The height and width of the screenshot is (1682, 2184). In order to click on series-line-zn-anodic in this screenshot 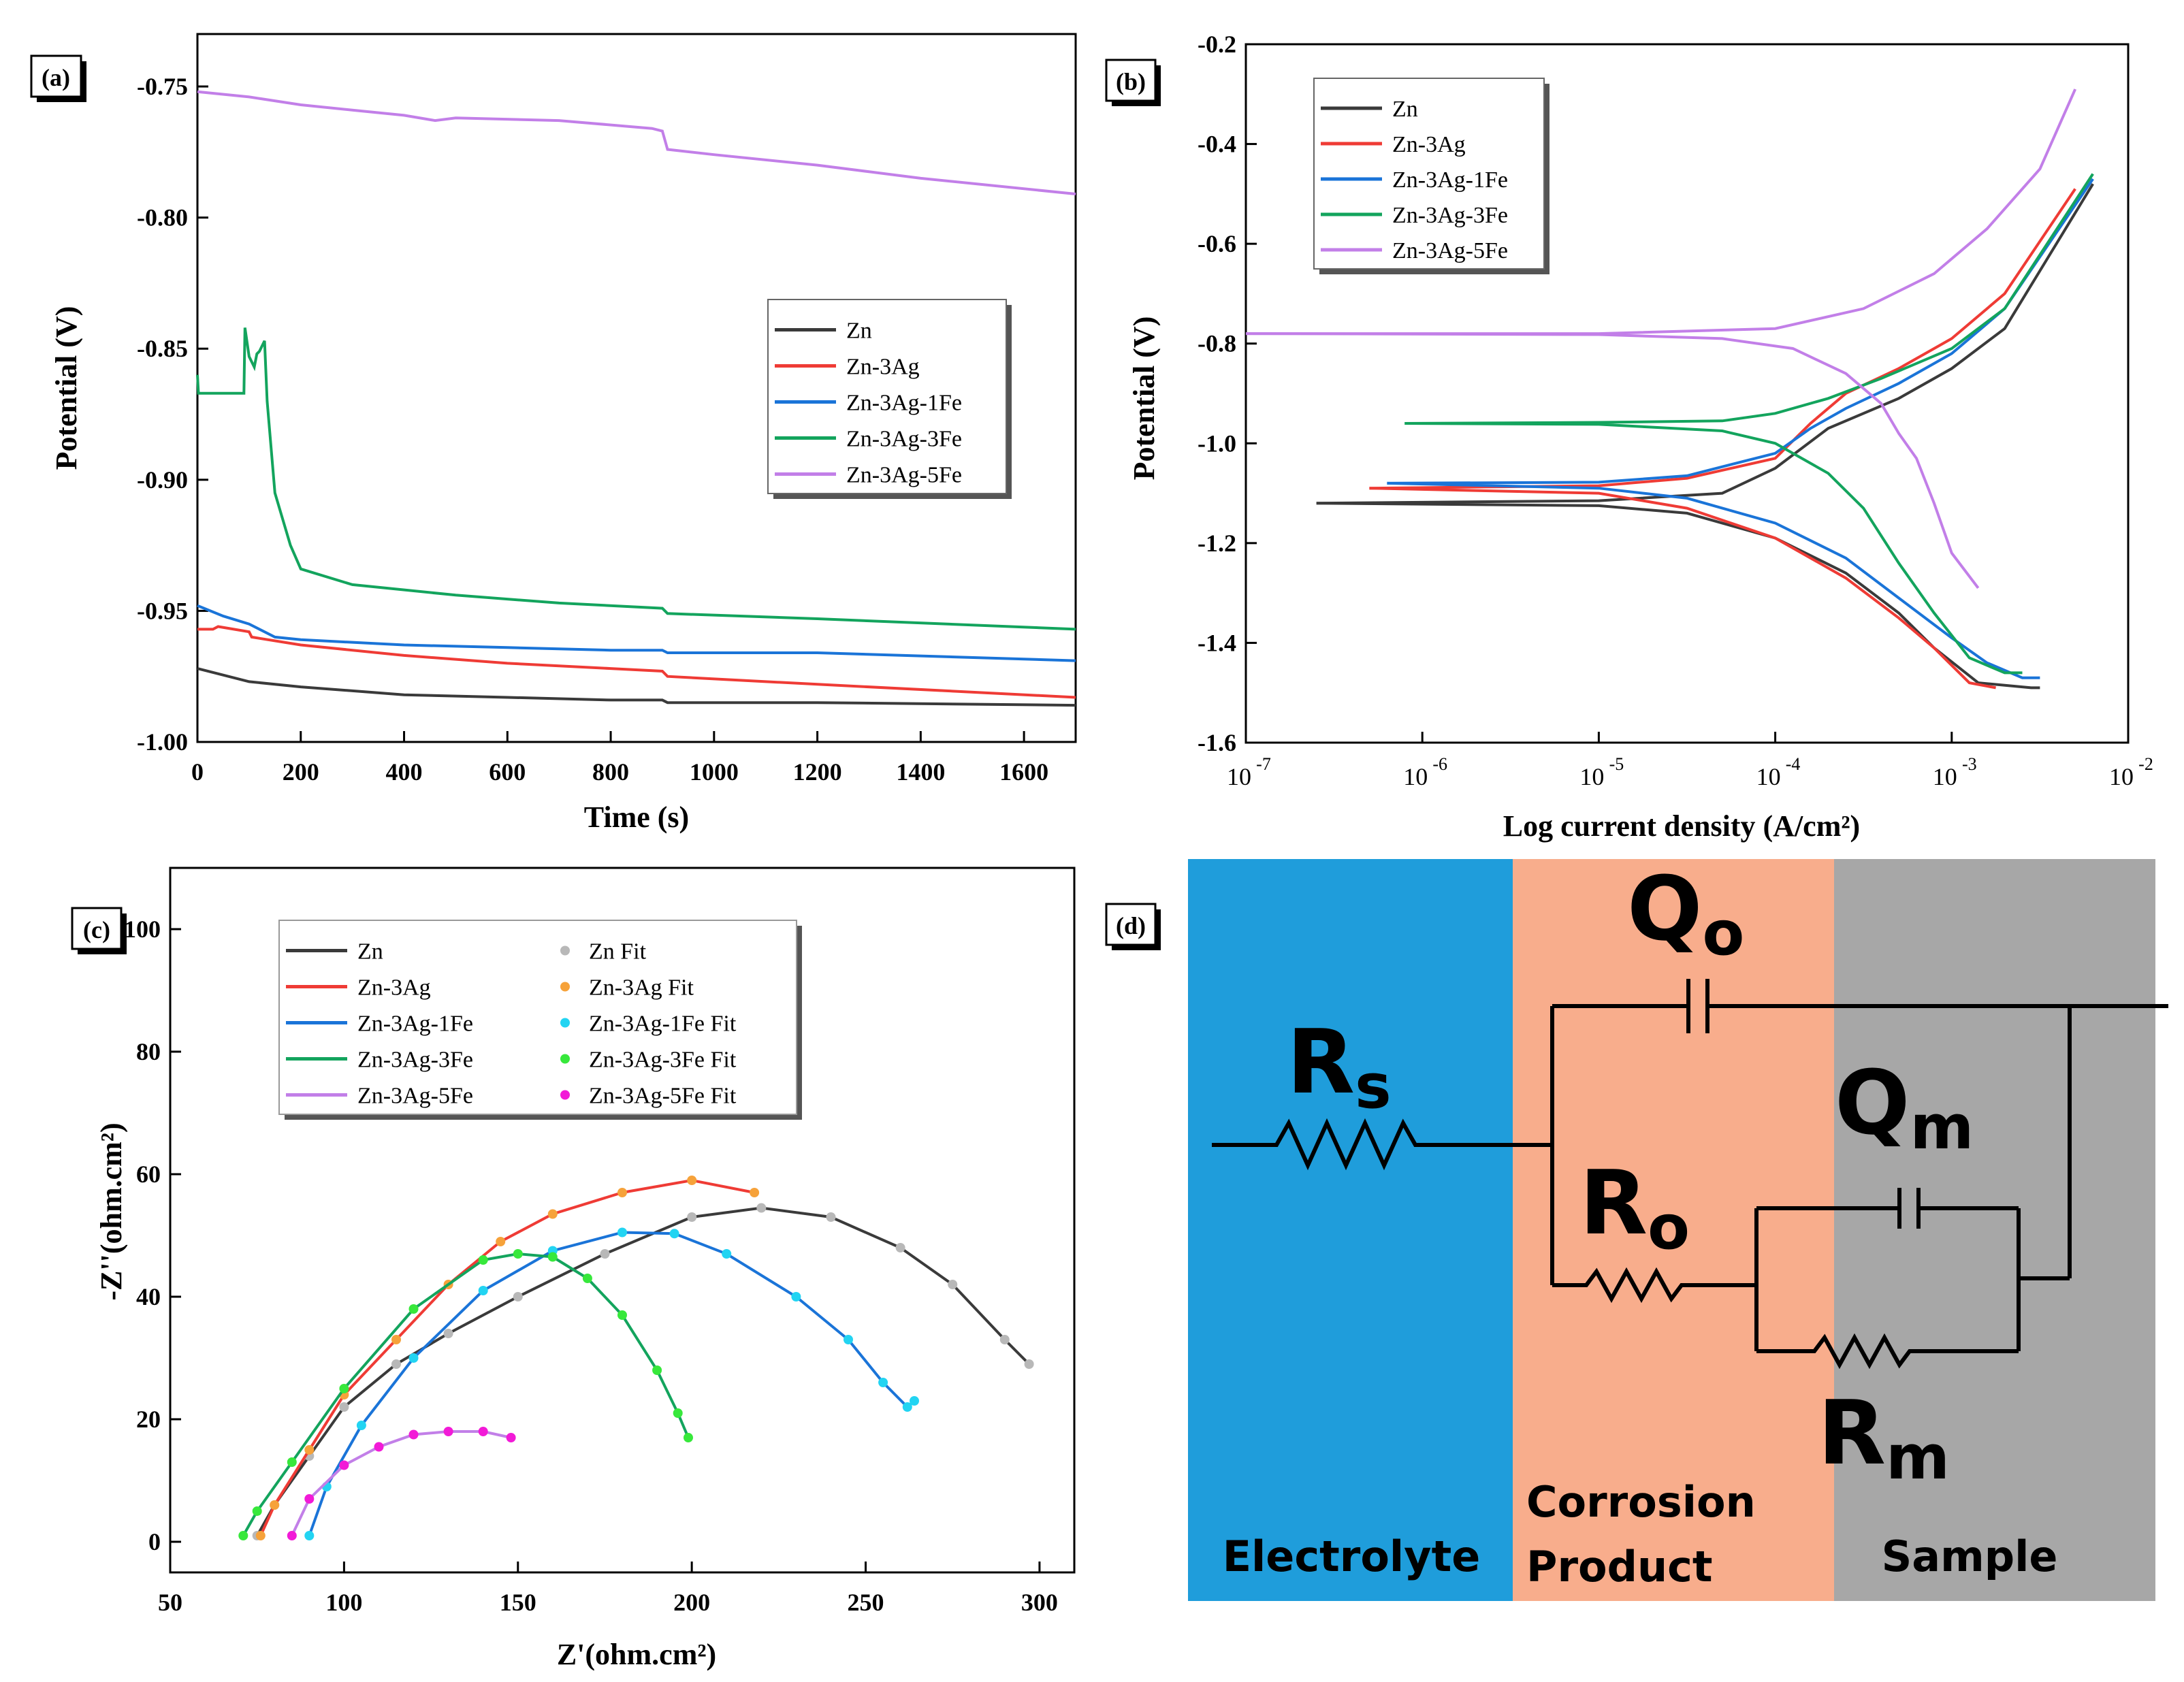, I will do `click(1705, 344)`.